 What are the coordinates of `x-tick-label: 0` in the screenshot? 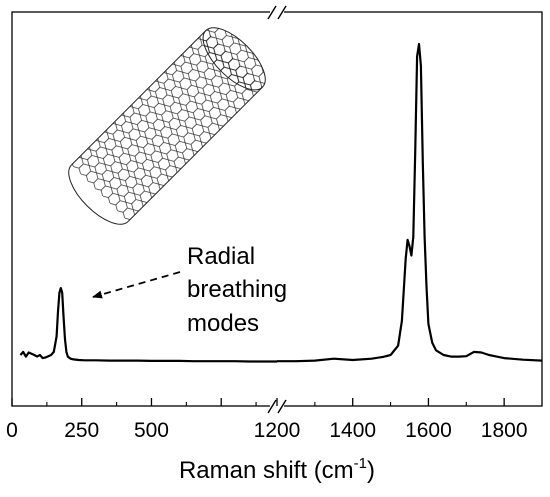 It's located at (12, 430).